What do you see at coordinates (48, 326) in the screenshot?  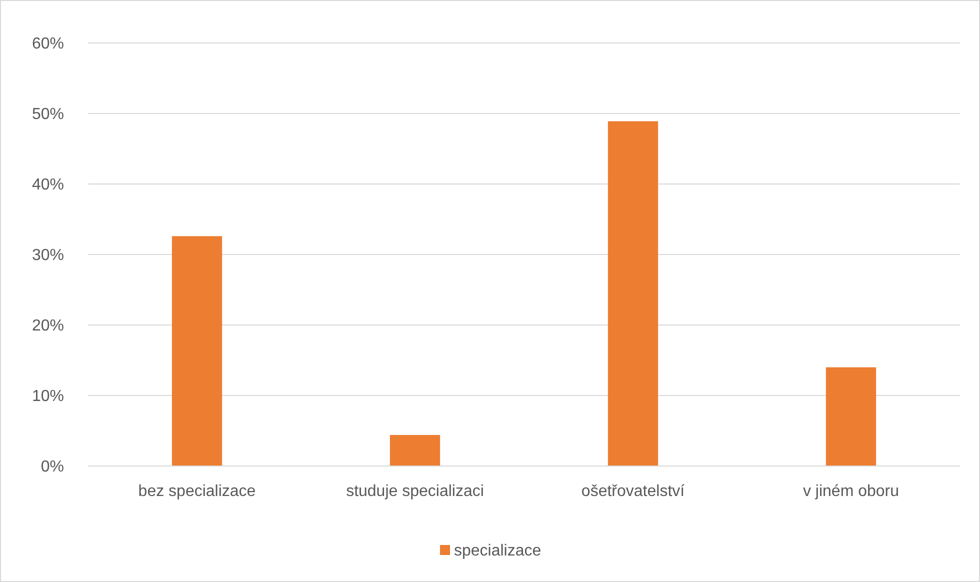 I see `y-tick-label: 20%` at bounding box center [48, 326].